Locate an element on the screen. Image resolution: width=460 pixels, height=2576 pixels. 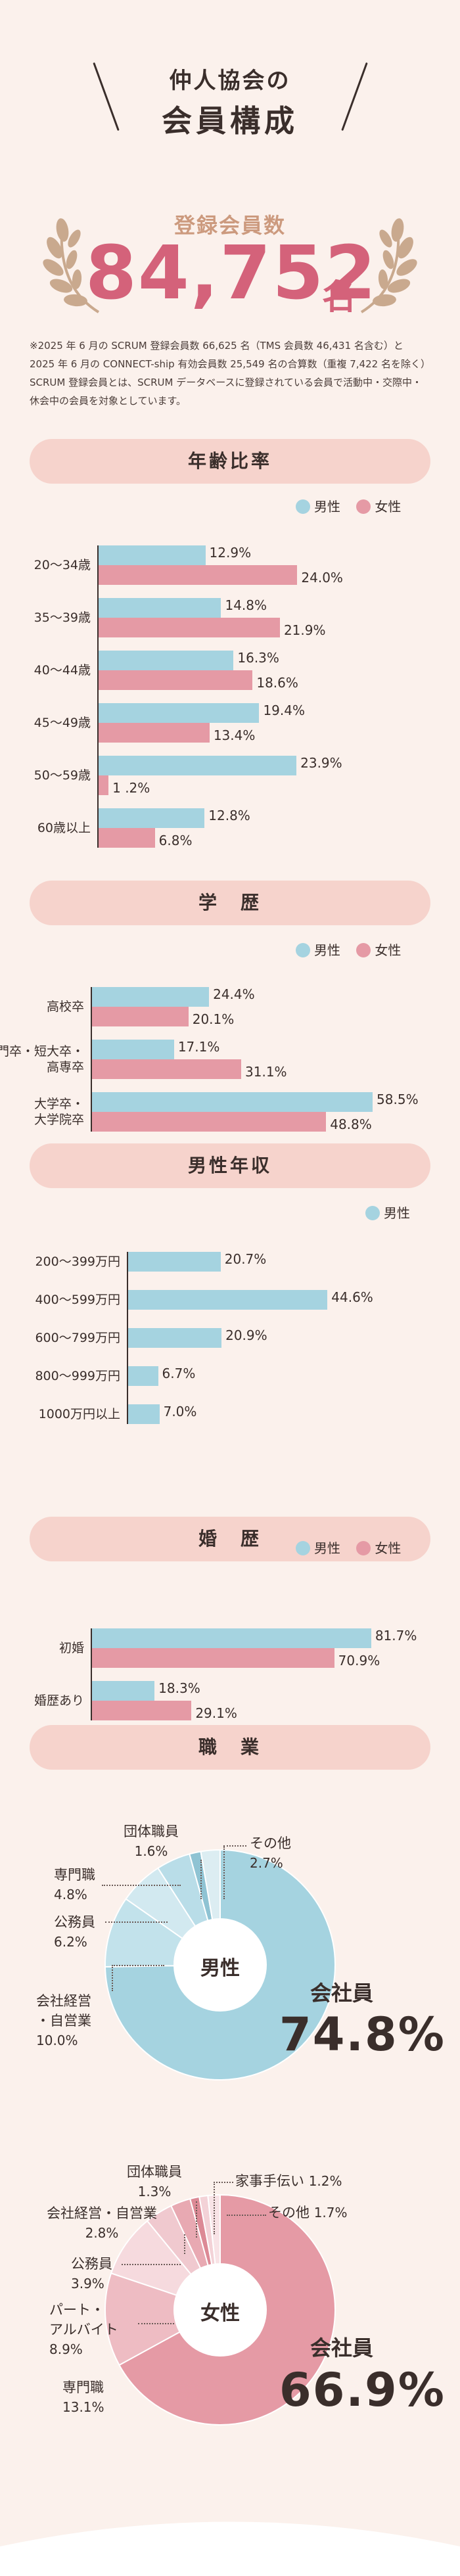
male-pie-center-label: 男性 is located at coordinates (220, 1969).